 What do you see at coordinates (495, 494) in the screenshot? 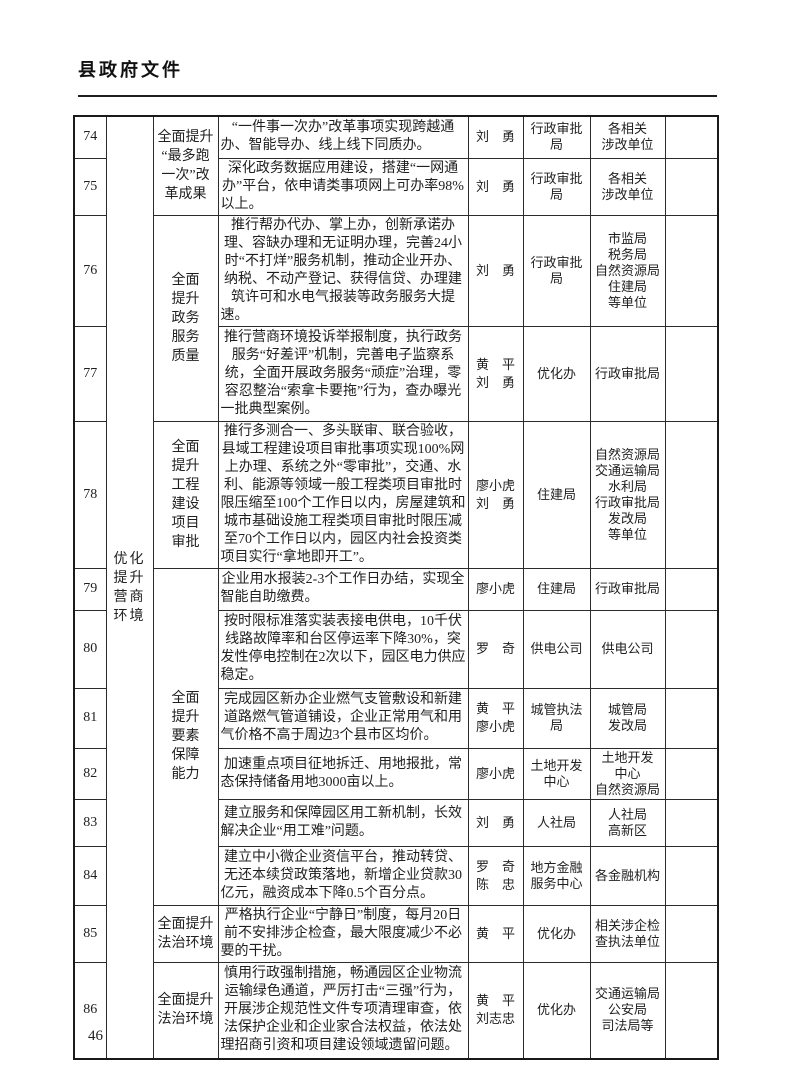
I see `person-cell: 廖小虎 刘 勇` at bounding box center [495, 494].